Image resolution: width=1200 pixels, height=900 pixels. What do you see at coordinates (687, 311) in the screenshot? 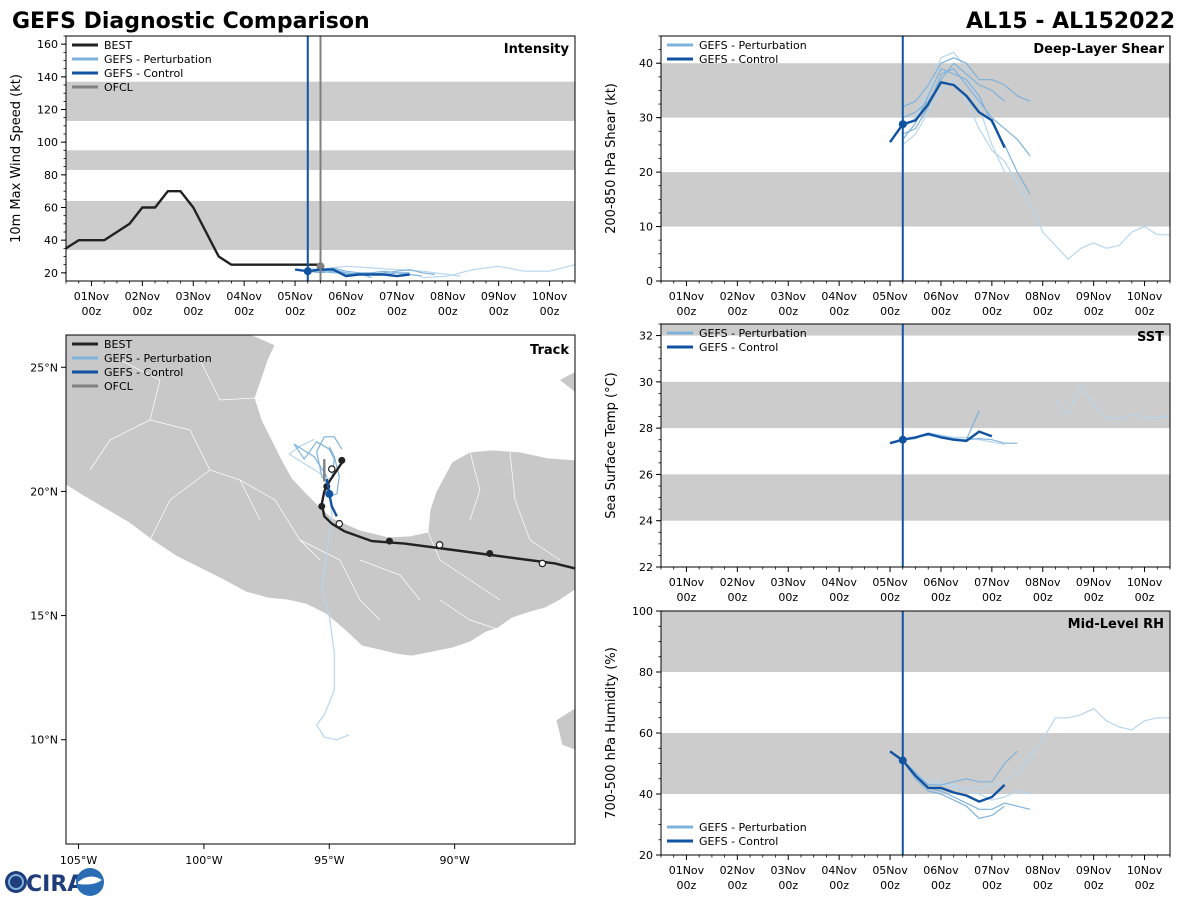
I see `shear-xtick-label-hour-0: 00z` at bounding box center [687, 311].